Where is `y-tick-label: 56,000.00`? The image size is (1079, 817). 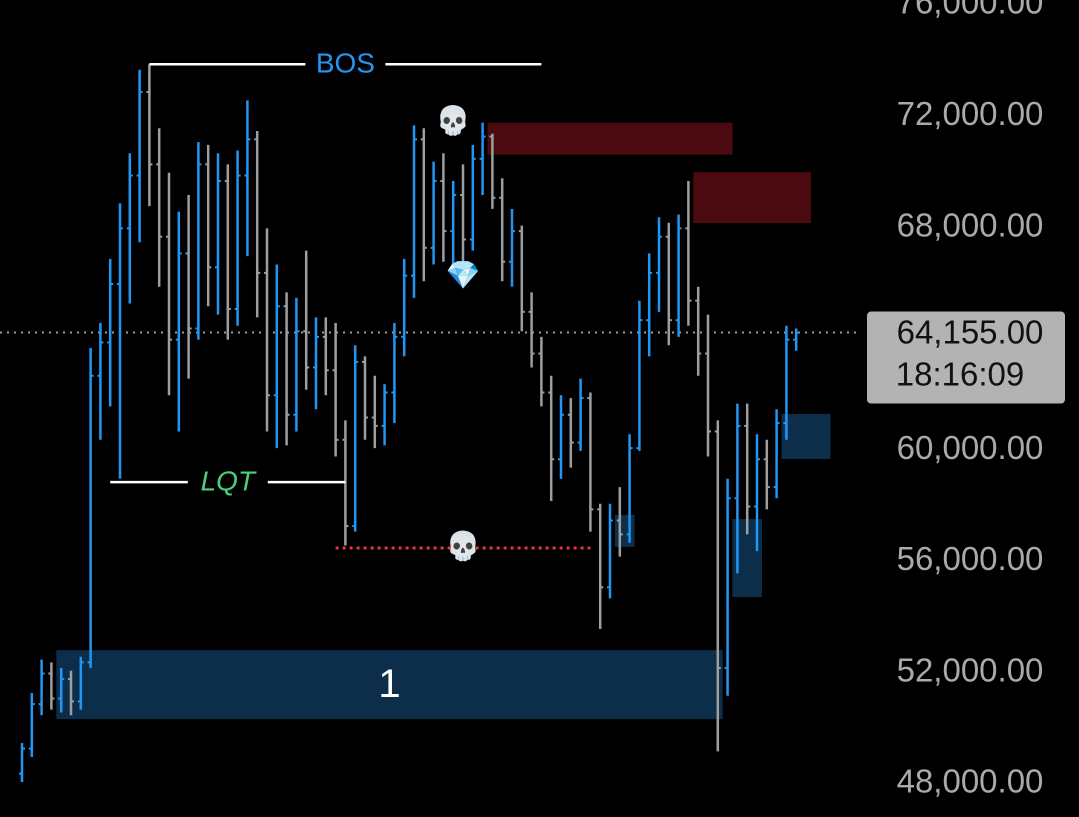 y-tick-label: 56,000.00 is located at coordinates (970, 558).